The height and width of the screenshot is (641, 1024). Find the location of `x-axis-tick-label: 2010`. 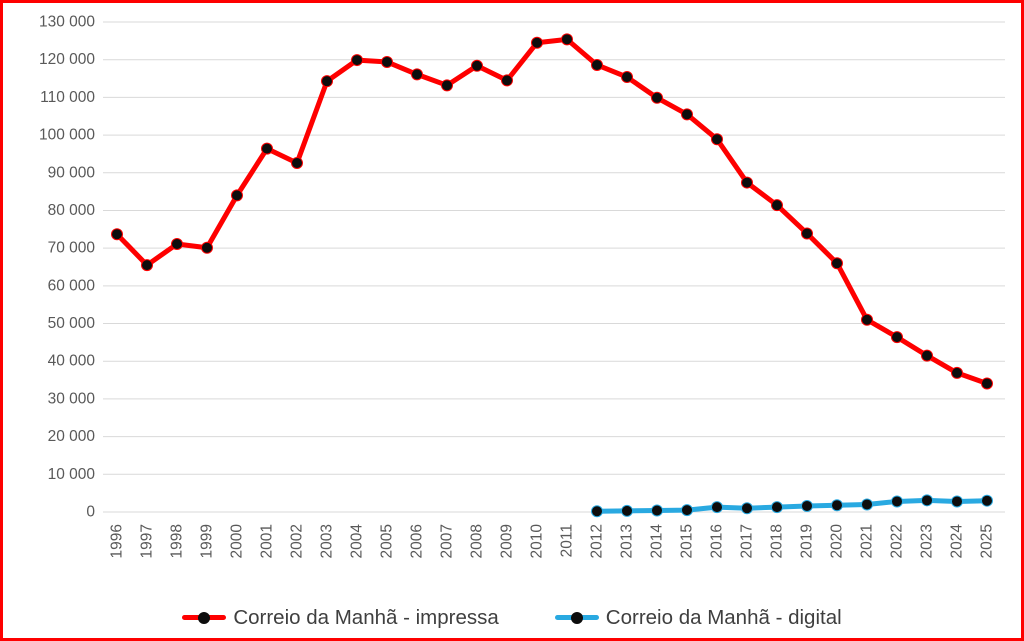

x-axis-tick-label: 2010 is located at coordinates (537, 541).